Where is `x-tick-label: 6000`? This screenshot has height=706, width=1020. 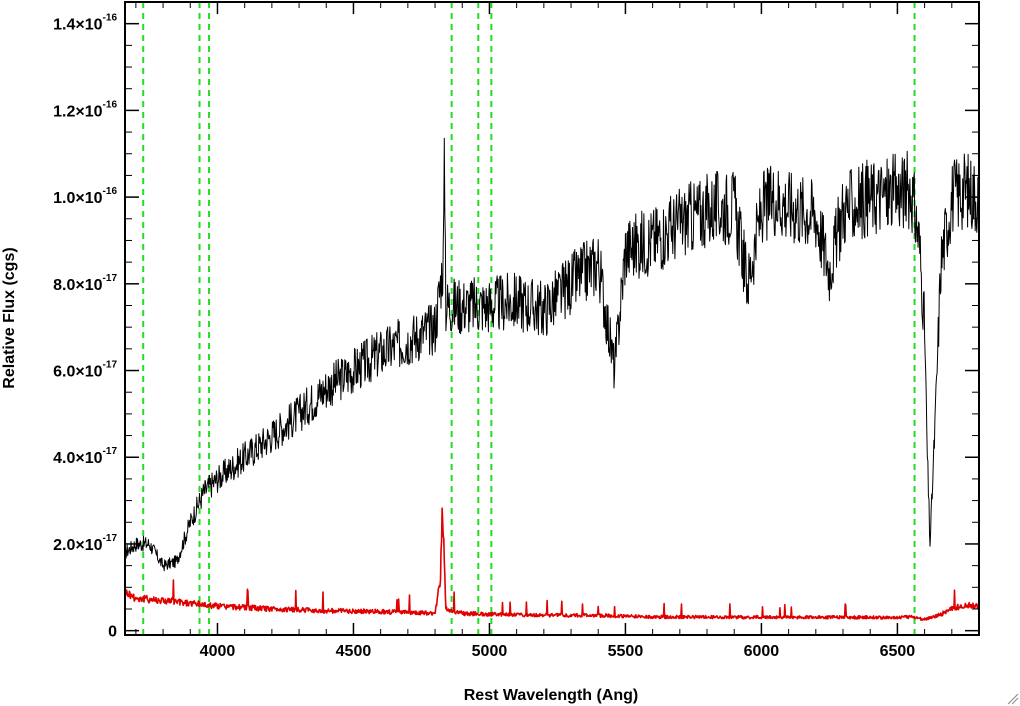 x-tick-label: 6000 is located at coordinates (762, 651).